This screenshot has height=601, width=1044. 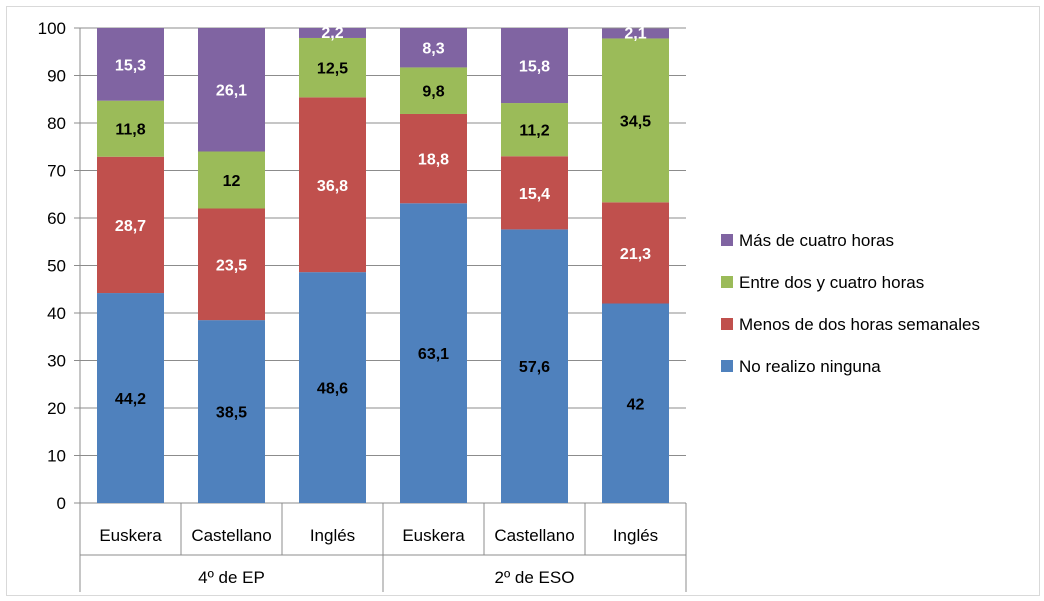 I want to click on y-tick-label: 100, so click(x=52, y=28).